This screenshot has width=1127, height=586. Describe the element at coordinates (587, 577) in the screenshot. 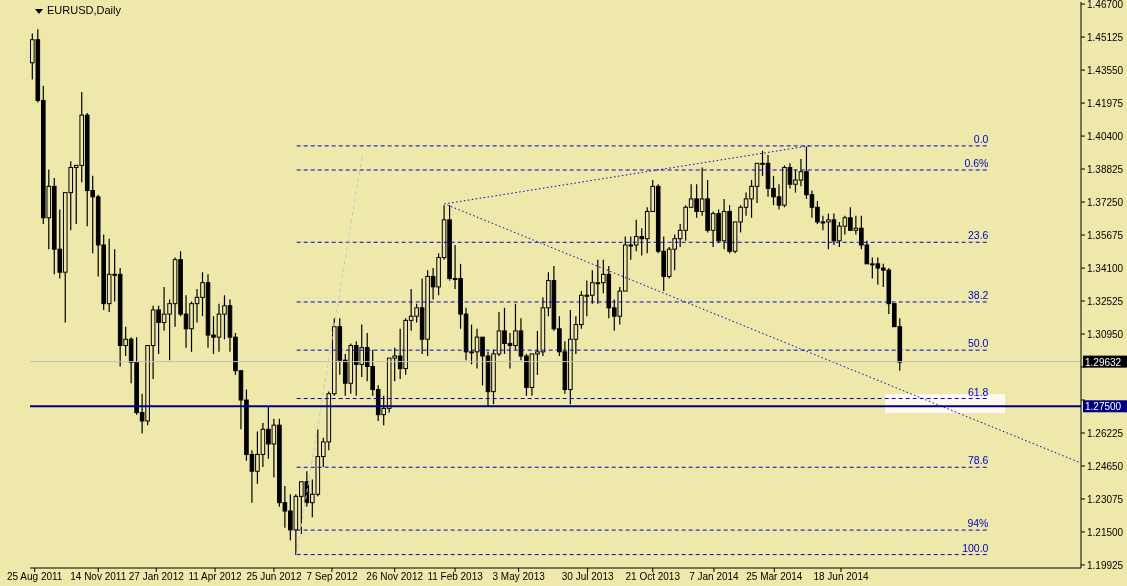

I see `x-tick-label: 30 Jul 2013` at that location.